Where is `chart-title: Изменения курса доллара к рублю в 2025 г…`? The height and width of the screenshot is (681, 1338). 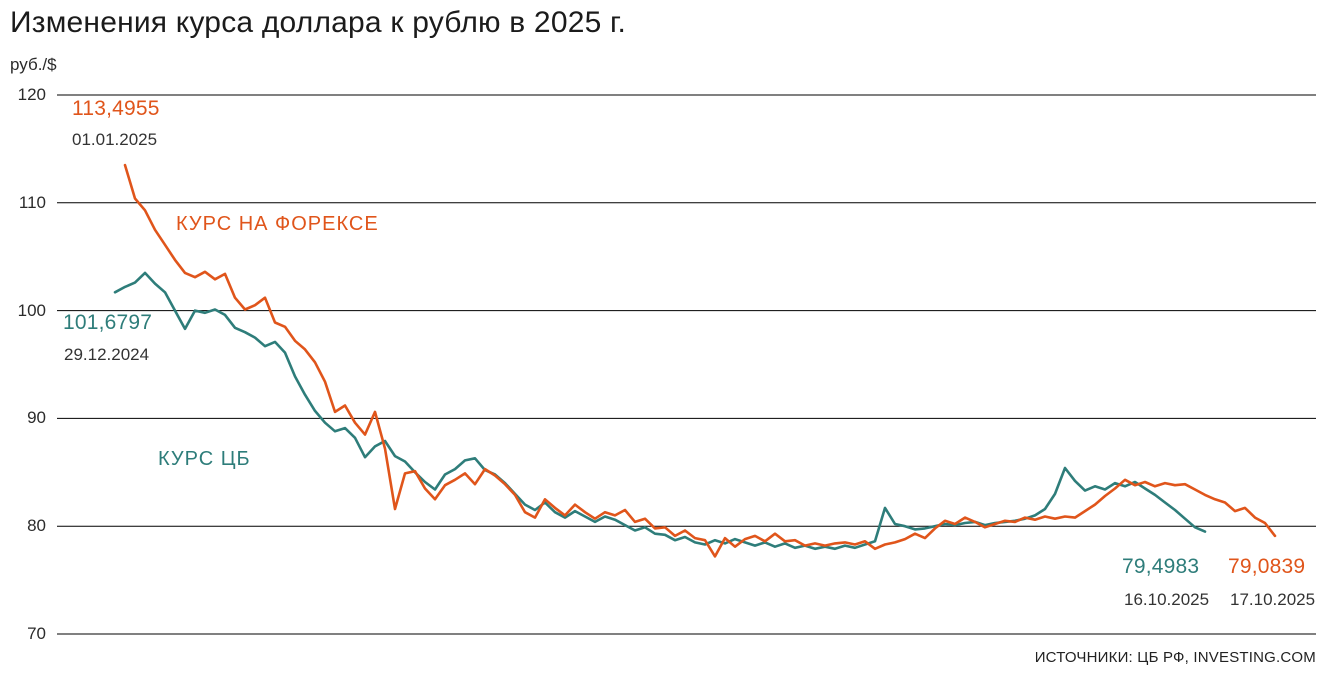 chart-title: Изменения курса доллара к рублю в 2025 г… is located at coordinates (318, 22).